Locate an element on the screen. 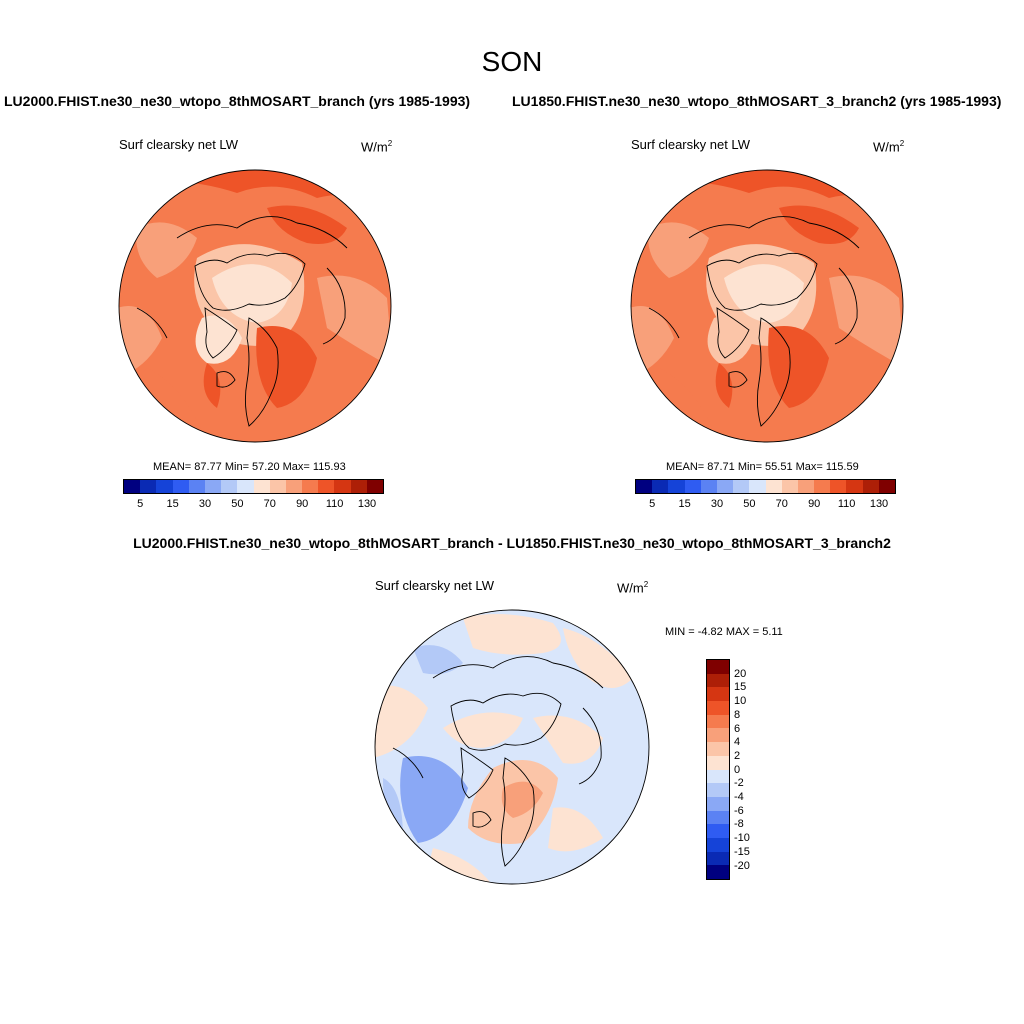 This screenshot has height=1024, width=1024. diff-polar-map is located at coordinates (512, 747).